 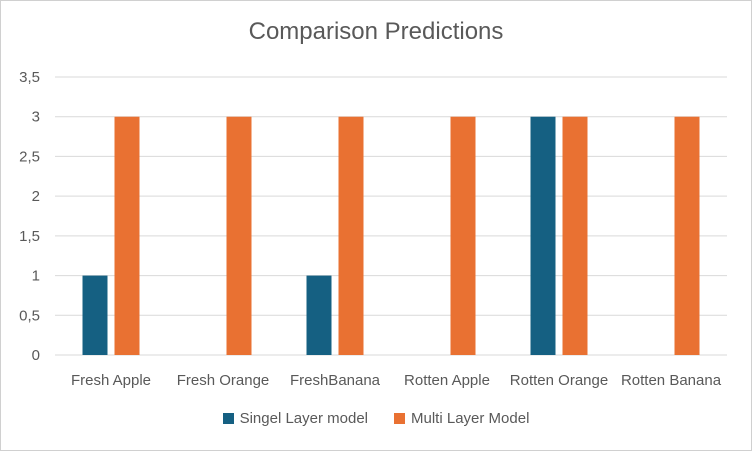 What do you see at coordinates (376, 418) in the screenshot?
I see `legend: Singel Layer model Multi Layer Model` at bounding box center [376, 418].